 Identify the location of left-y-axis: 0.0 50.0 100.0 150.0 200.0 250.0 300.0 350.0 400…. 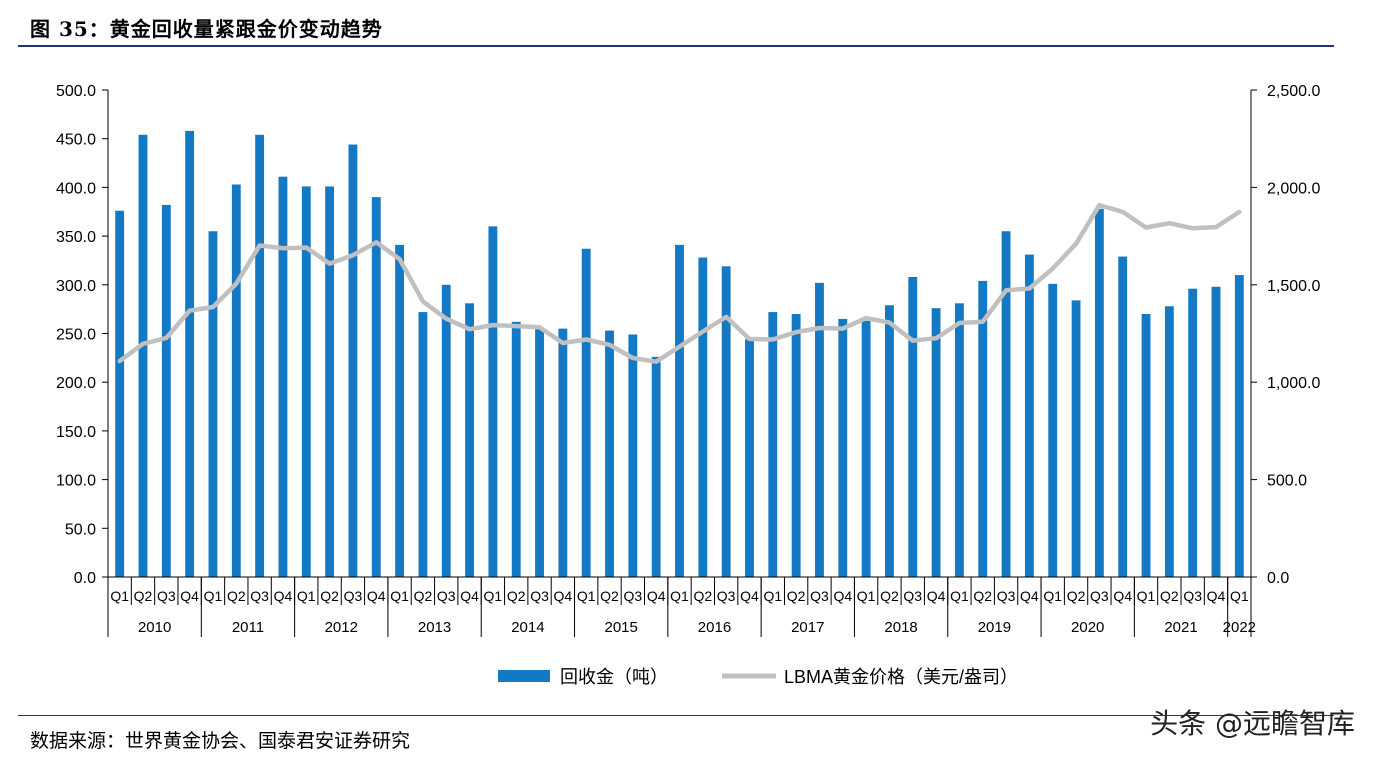
(82, 335).